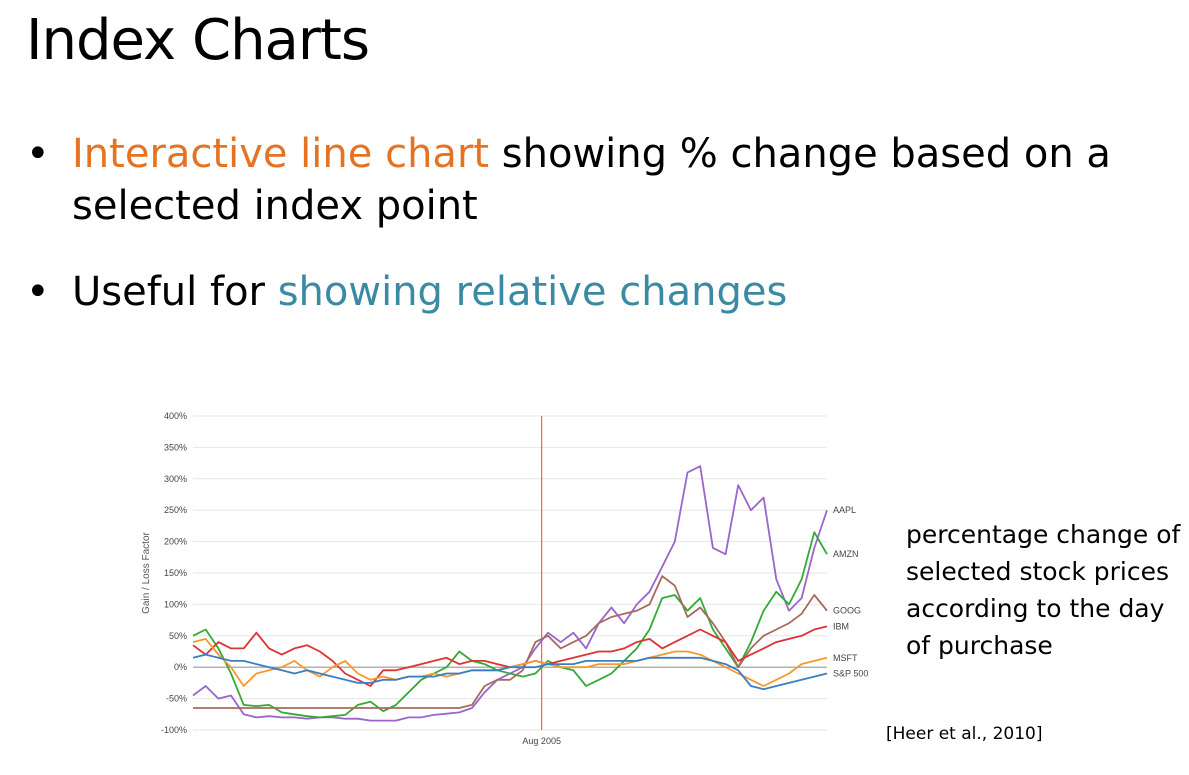 Image resolution: width=1189 pixels, height=775 pixels. What do you see at coordinates (844, 510) in the screenshot?
I see `series-label-aapl: AAPL` at bounding box center [844, 510].